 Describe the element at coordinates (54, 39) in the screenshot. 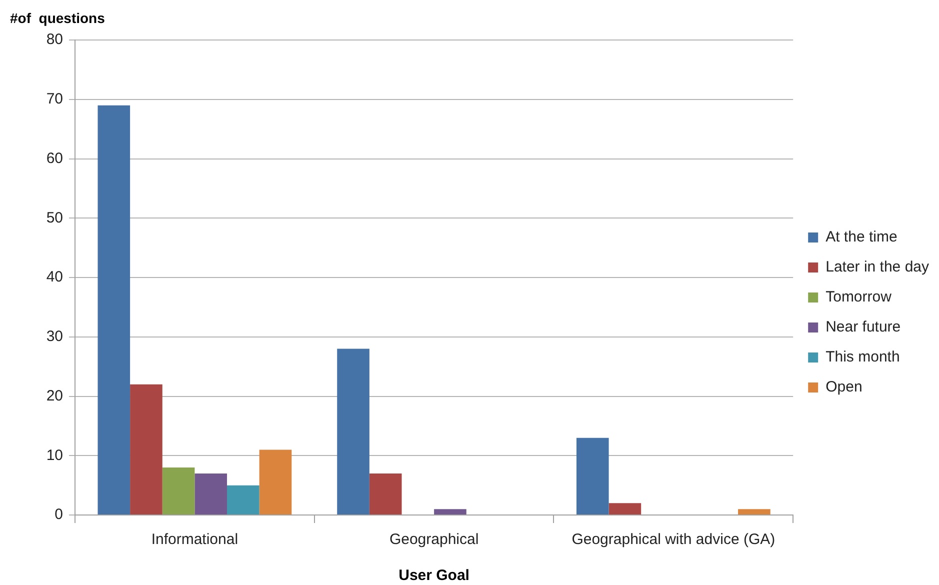

I see `y-tick-label: 80` at that location.